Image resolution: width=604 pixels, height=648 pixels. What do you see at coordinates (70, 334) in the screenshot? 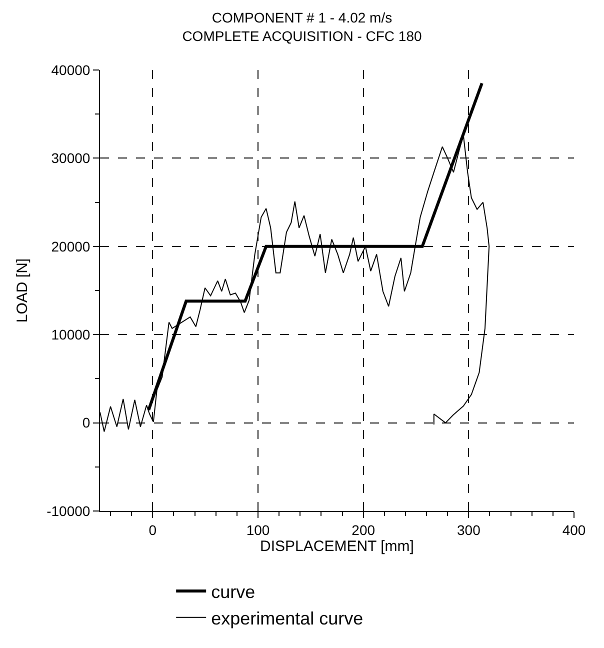
I see `y-tick-label: 10000` at bounding box center [70, 334].